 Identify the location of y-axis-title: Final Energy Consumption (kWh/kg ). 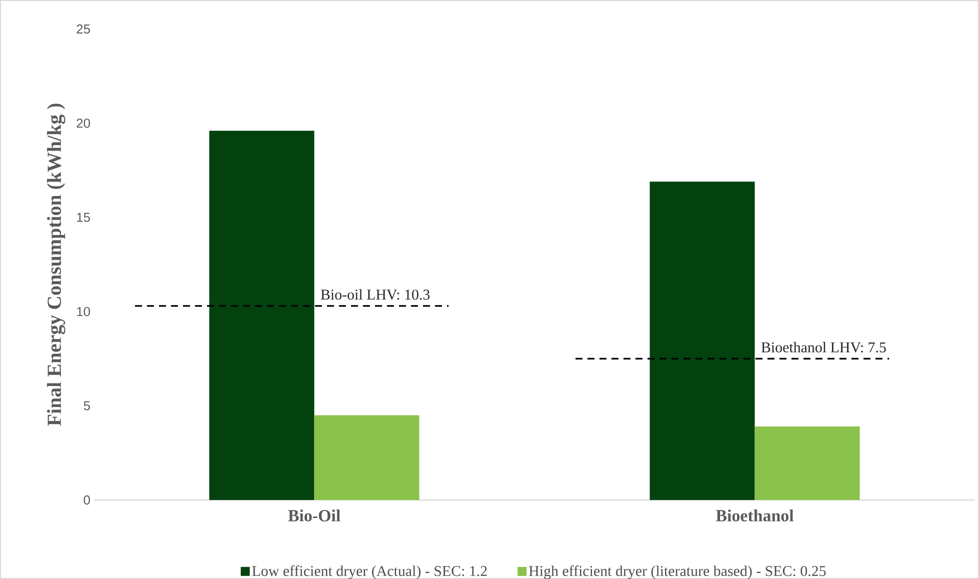
(56, 265).